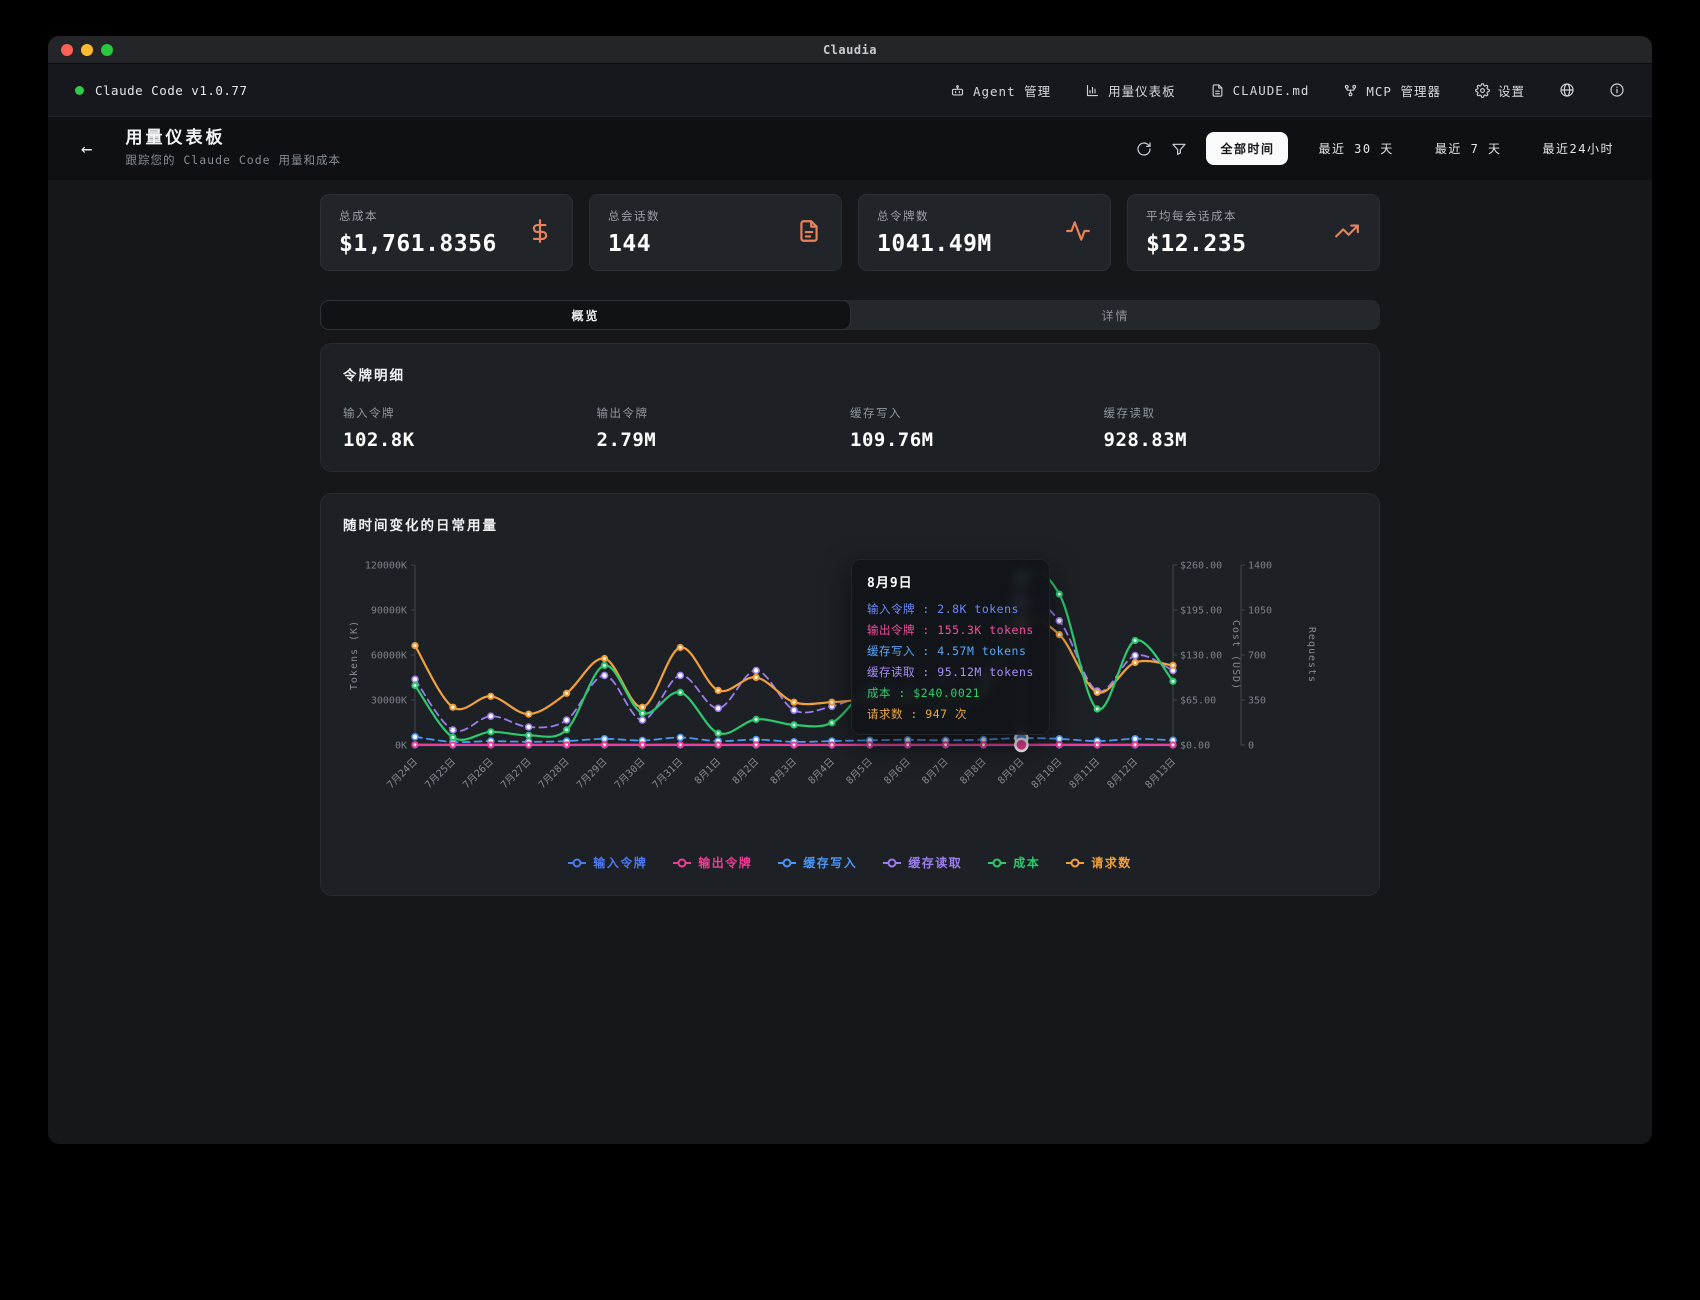  I want to click on stat-label: 总令牌数, so click(903, 216).